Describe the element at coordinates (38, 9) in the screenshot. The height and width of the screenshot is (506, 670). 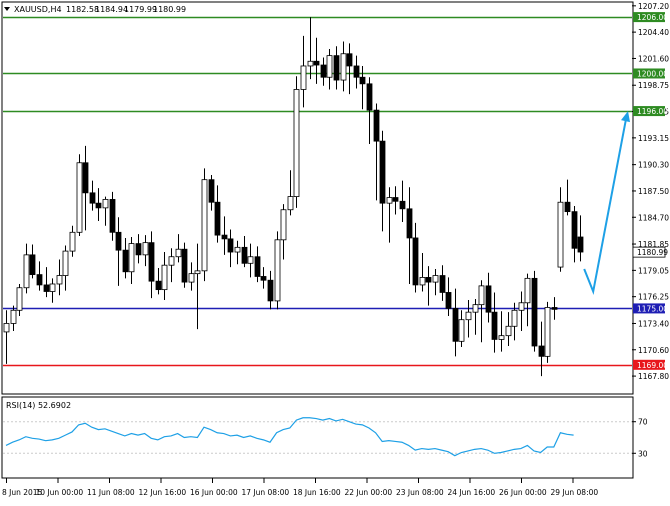
I see `symbol-timeframe: XAUUSD,H4` at that location.